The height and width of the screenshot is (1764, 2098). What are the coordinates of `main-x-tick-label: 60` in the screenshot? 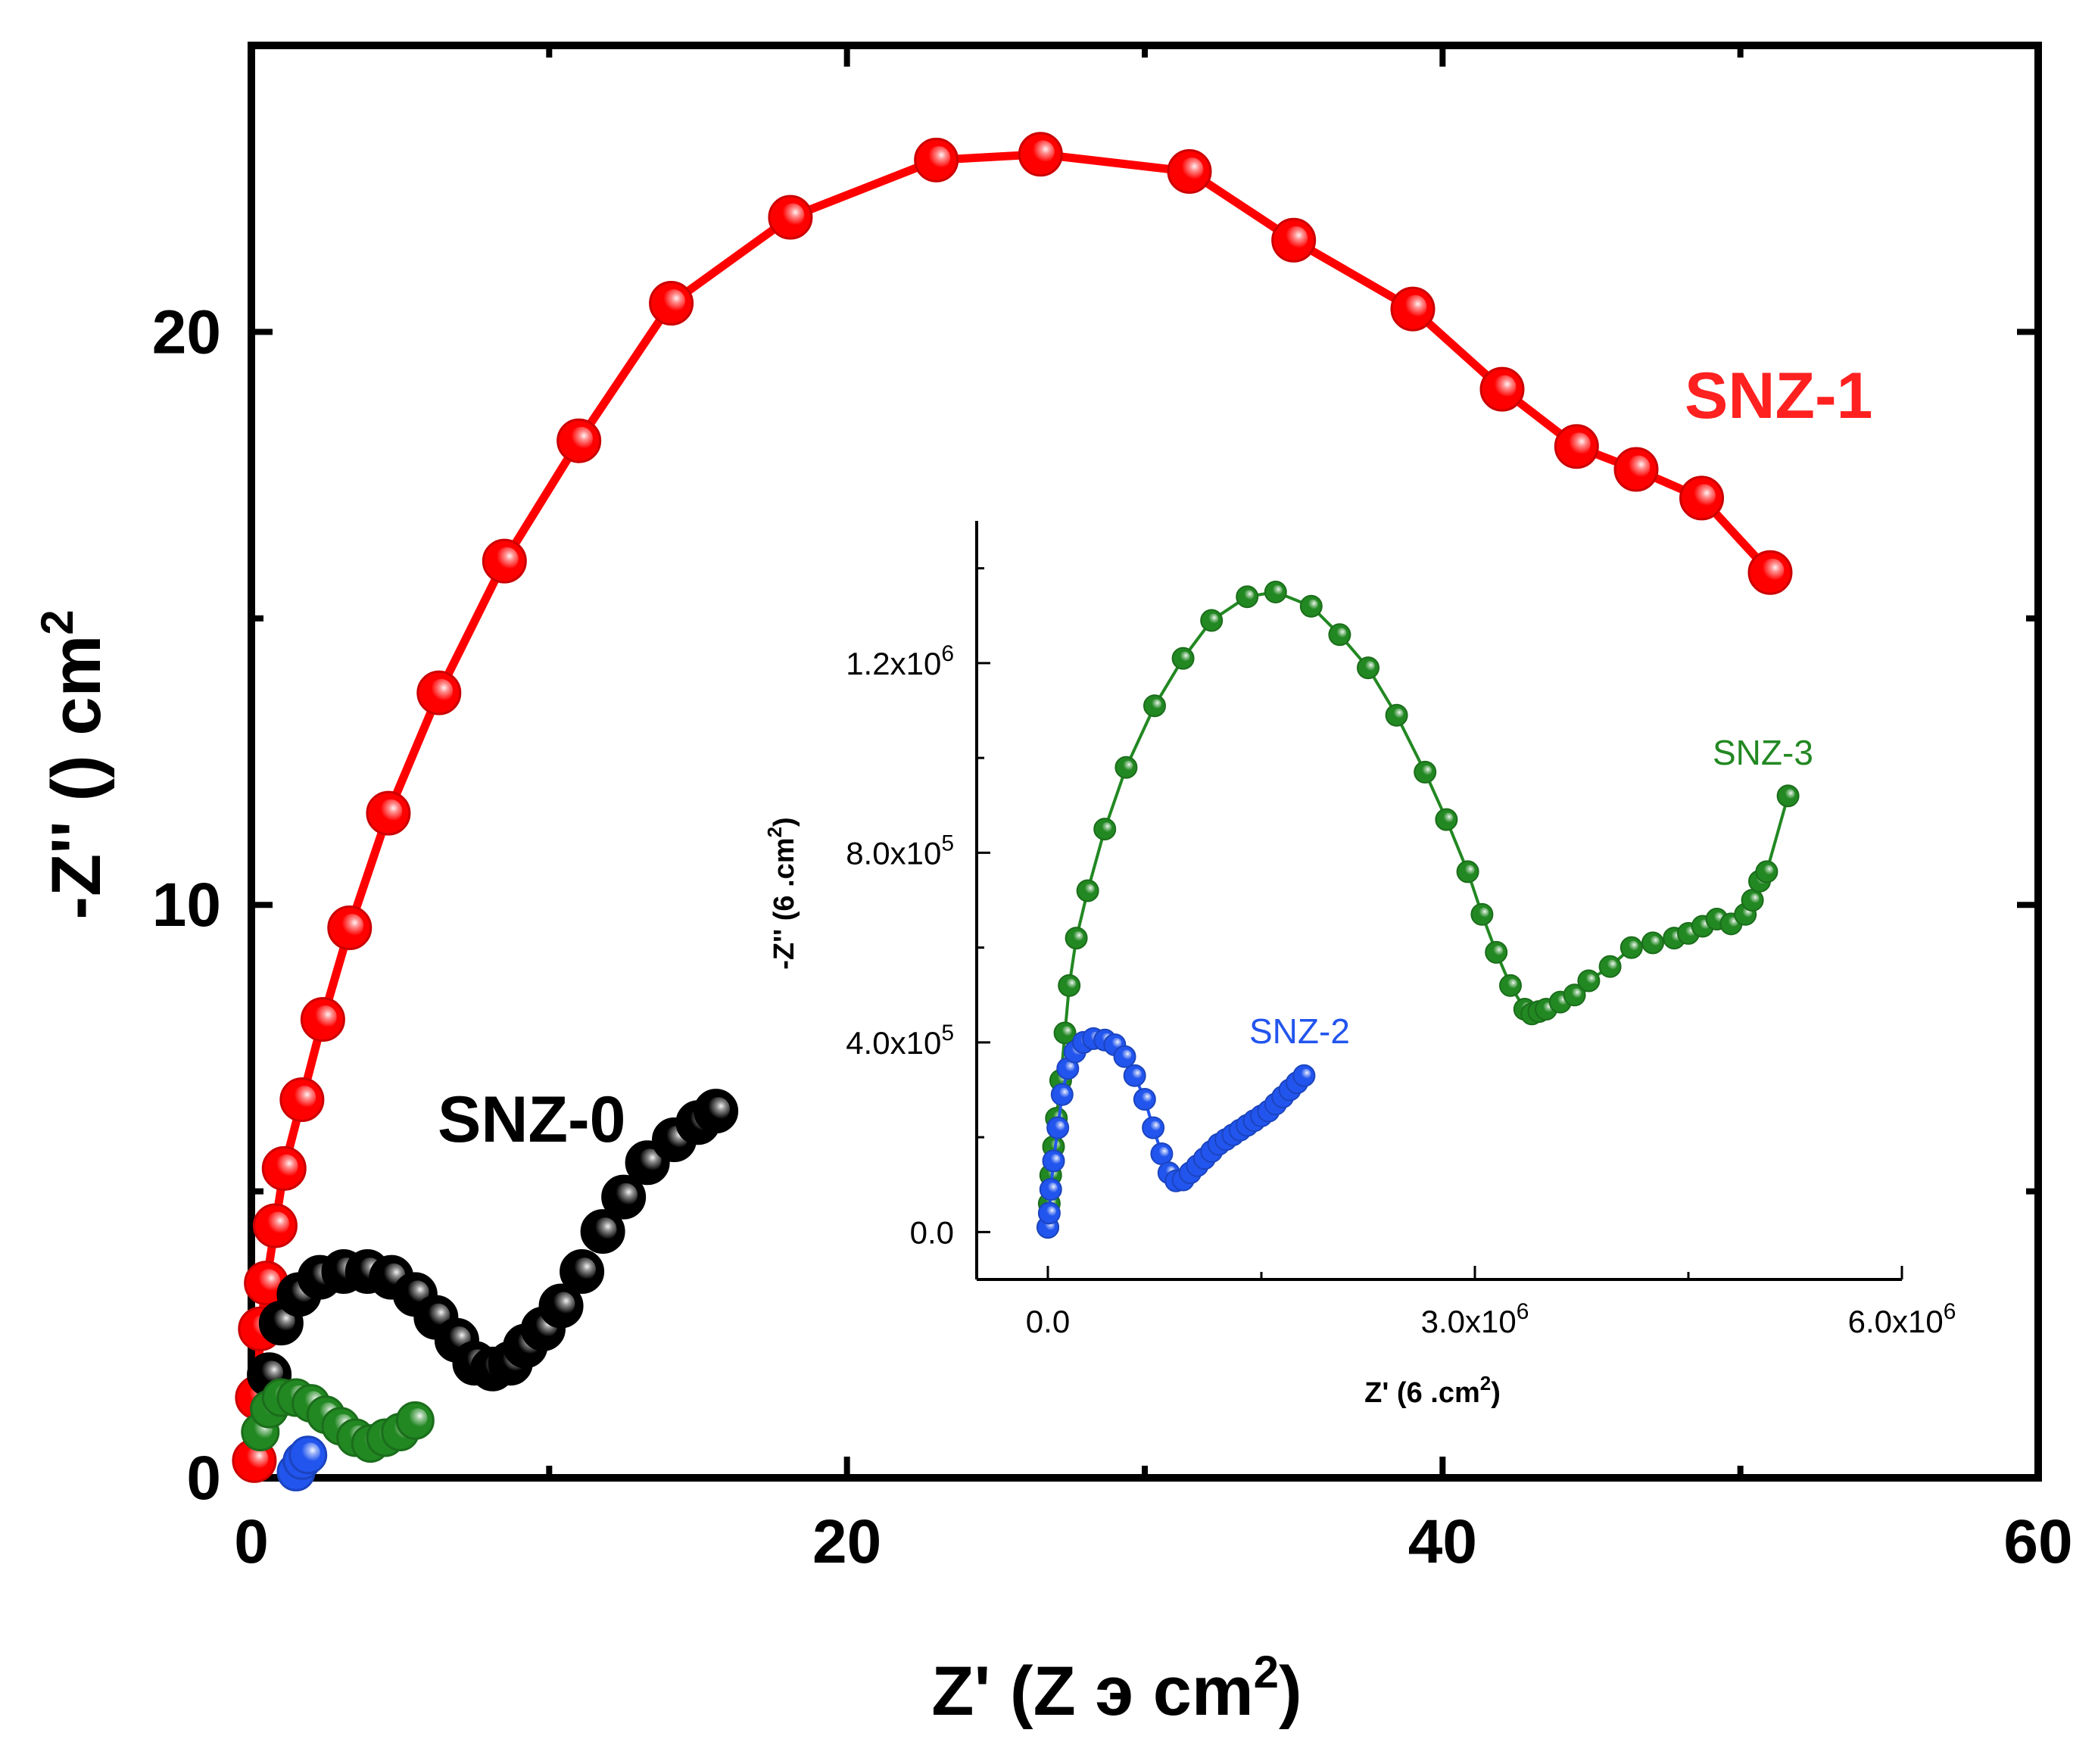 It's located at (2037, 1541).